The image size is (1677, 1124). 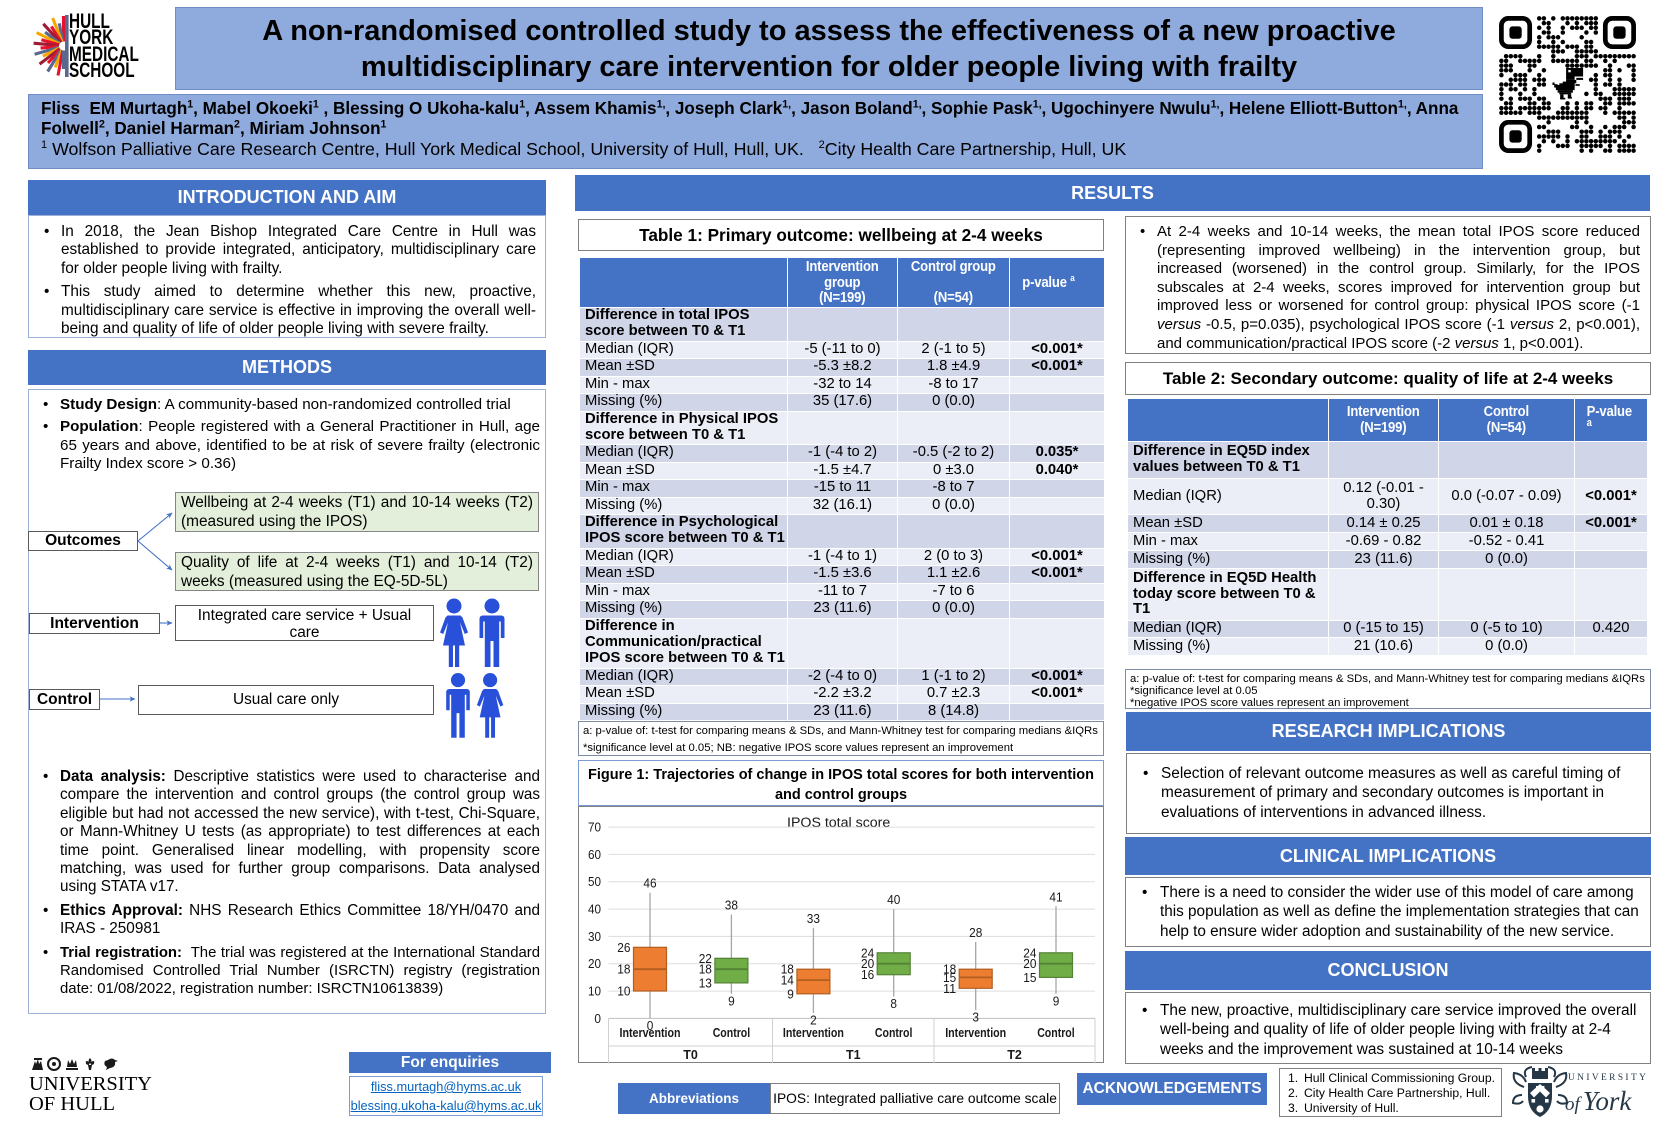 What do you see at coordinates (787, 980) in the screenshot?
I see `svg-text: 14` at bounding box center [787, 980].